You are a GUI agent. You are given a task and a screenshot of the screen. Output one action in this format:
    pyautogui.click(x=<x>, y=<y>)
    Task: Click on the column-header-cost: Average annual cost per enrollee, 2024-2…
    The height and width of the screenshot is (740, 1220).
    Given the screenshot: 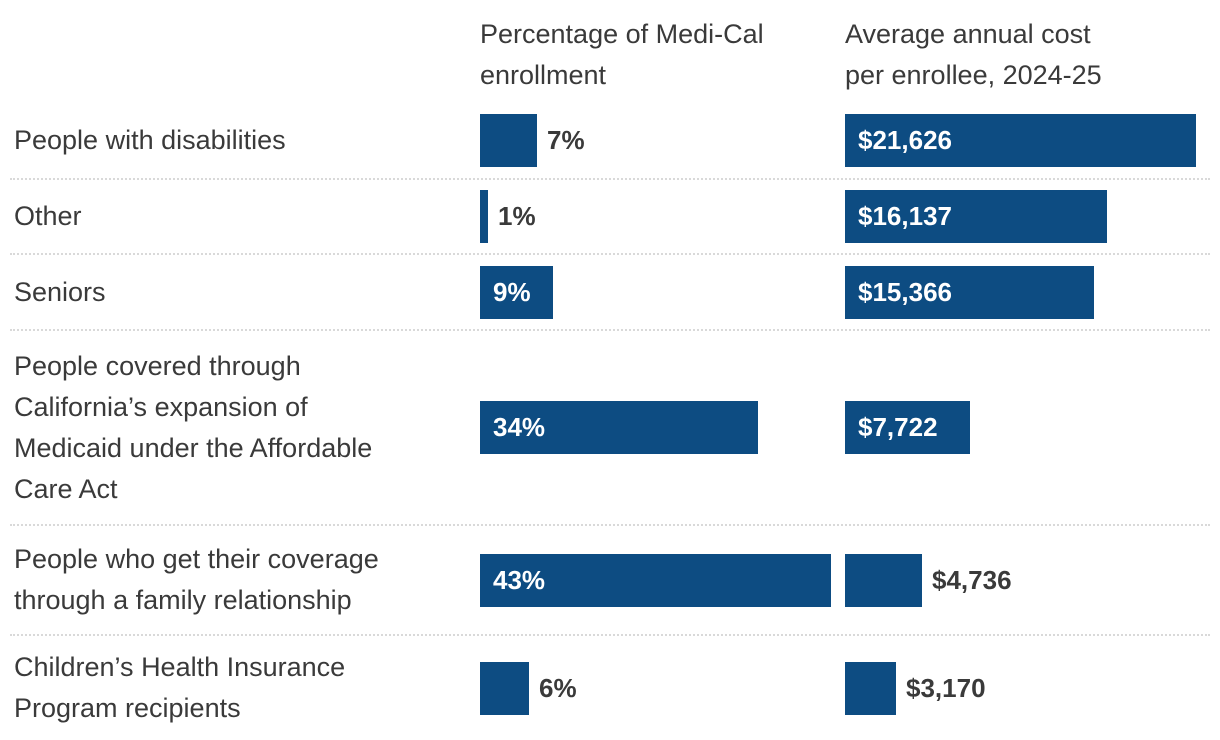 What is the action you would take?
    pyautogui.click(x=973, y=54)
    